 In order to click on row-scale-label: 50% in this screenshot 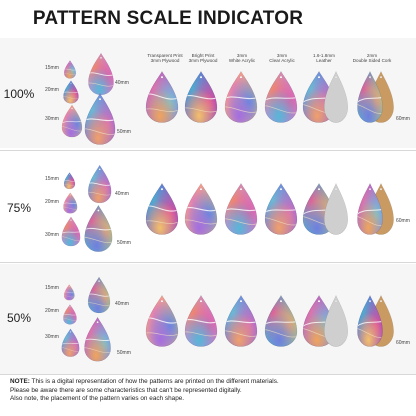, I will do `click(19, 318)`.